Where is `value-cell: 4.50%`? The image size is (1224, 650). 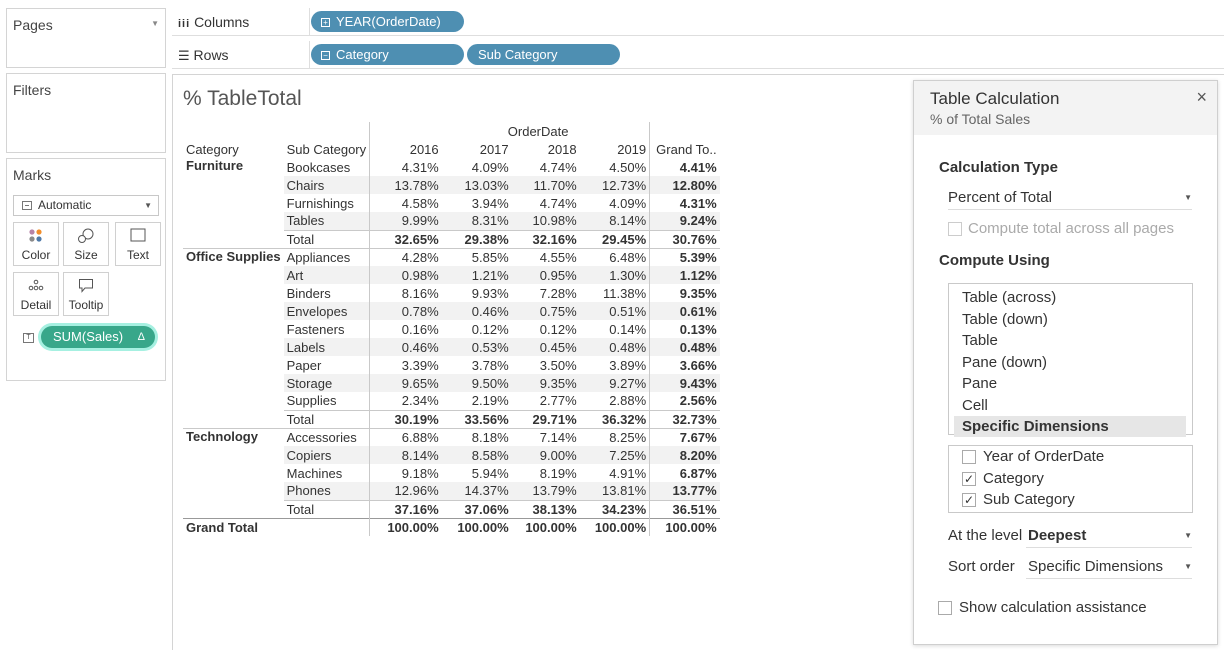 value-cell: 4.50% is located at coordinates (628, 167).